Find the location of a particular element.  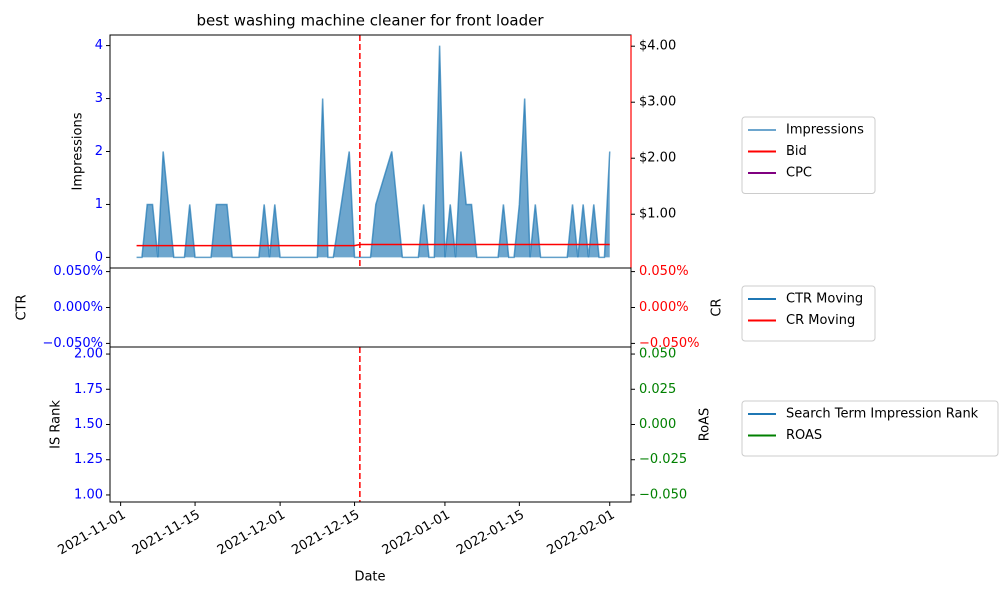

x-tick-label: 2022-01-15 is located at coordinates (490, 533).